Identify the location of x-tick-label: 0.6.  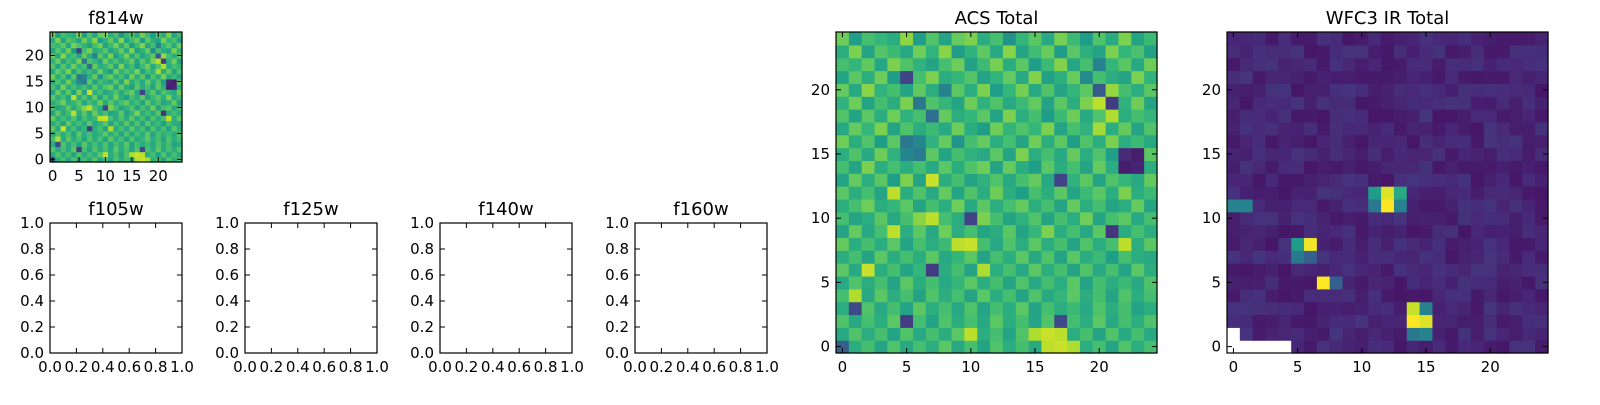
(129, 367).